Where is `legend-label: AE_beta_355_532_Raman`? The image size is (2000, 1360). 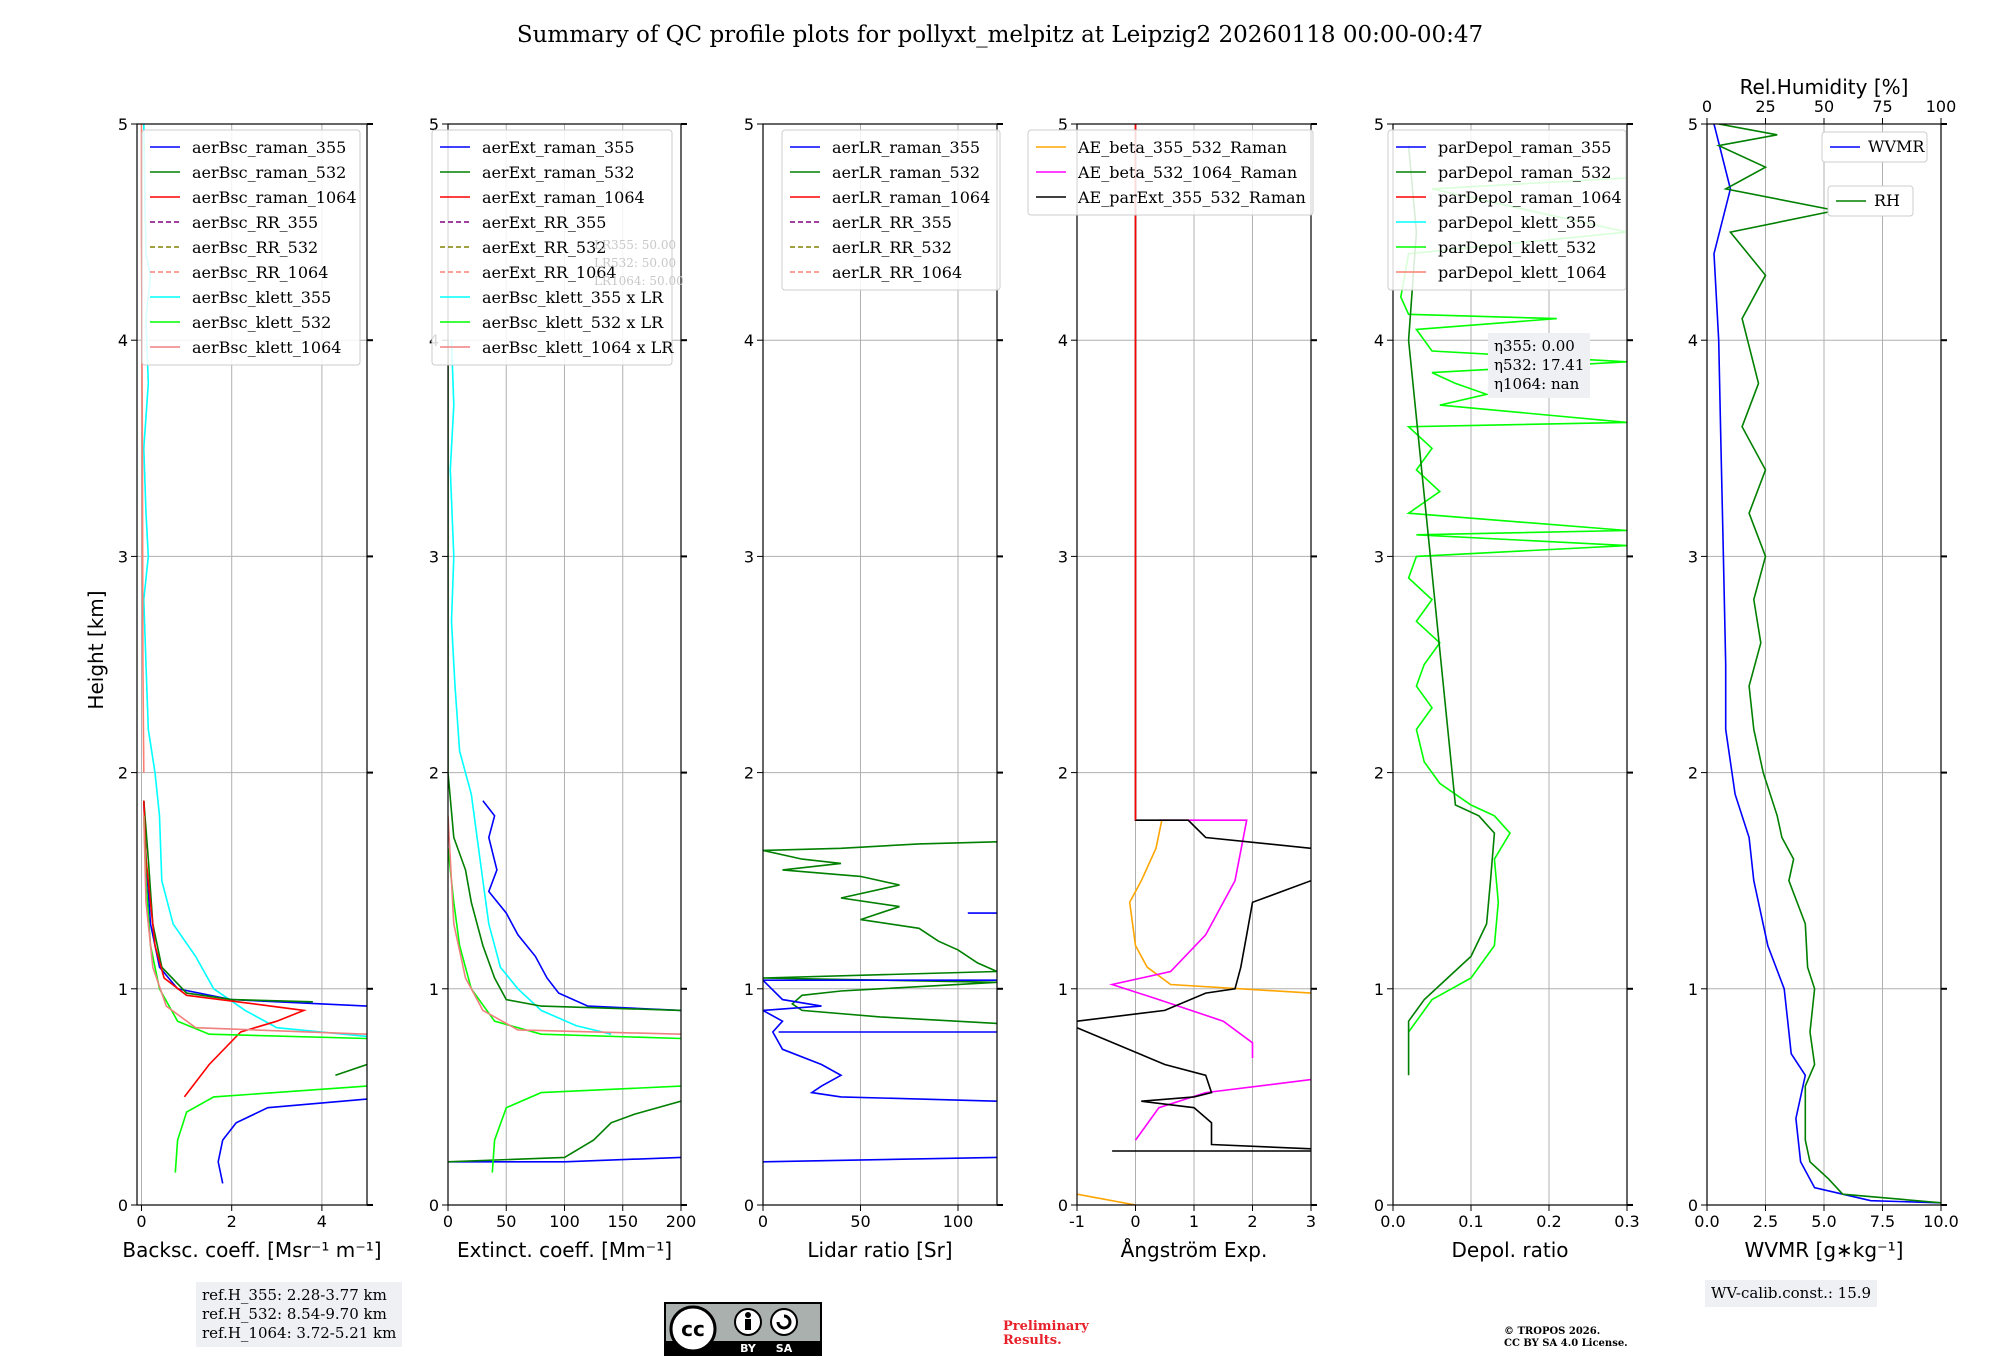
legend-label: AE_beta_355_532_Raman is located at coordinates (1182, 147).